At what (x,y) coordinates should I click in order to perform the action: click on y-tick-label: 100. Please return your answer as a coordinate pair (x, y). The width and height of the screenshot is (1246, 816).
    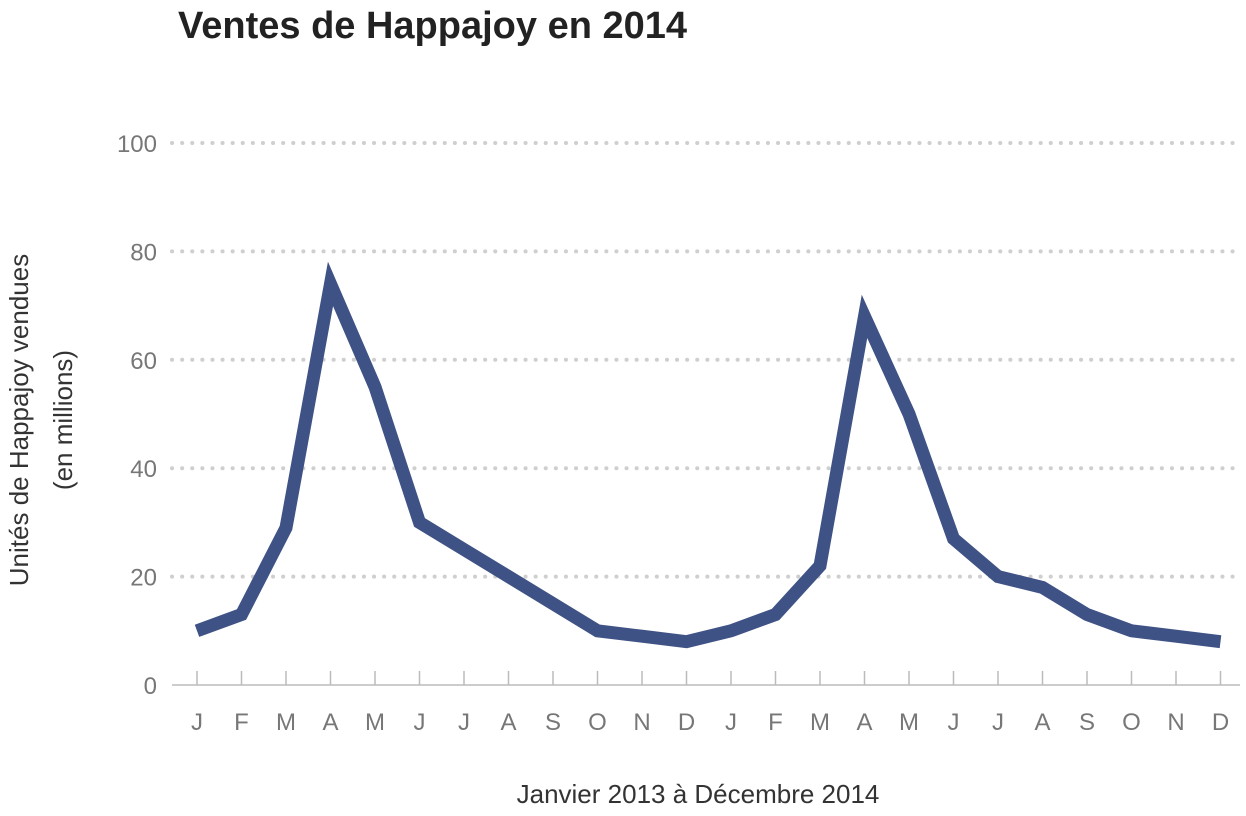
    Looking at the image, I should click on (137, 144).